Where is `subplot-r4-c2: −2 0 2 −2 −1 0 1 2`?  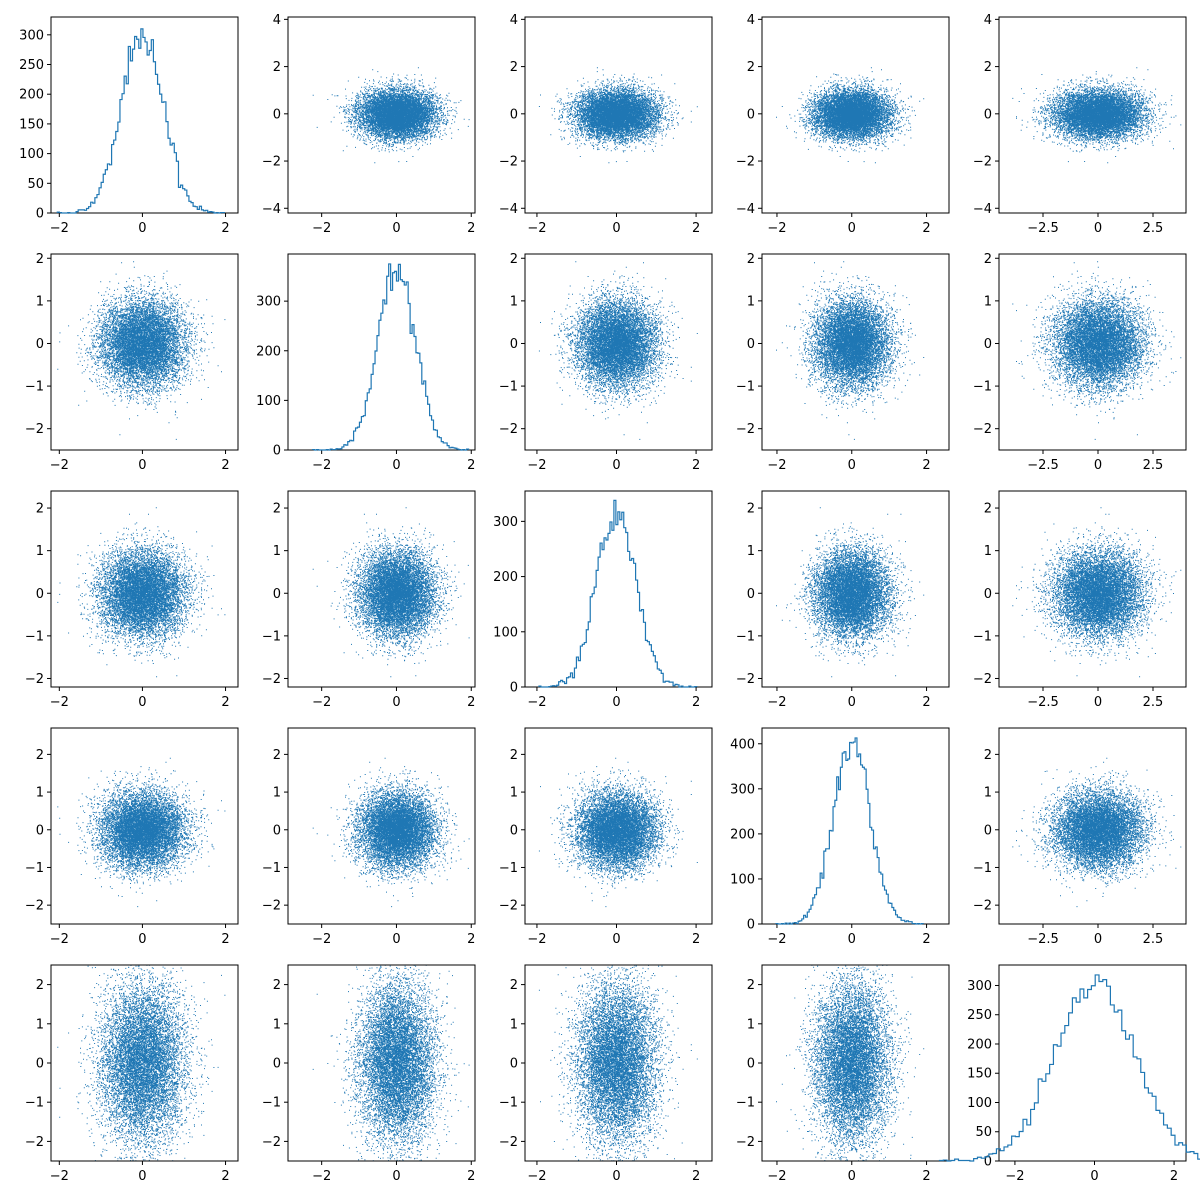
subplot-r4-c2: −2 0 2 −2 −1 0 1 2 is located at coordinates (369, 837).